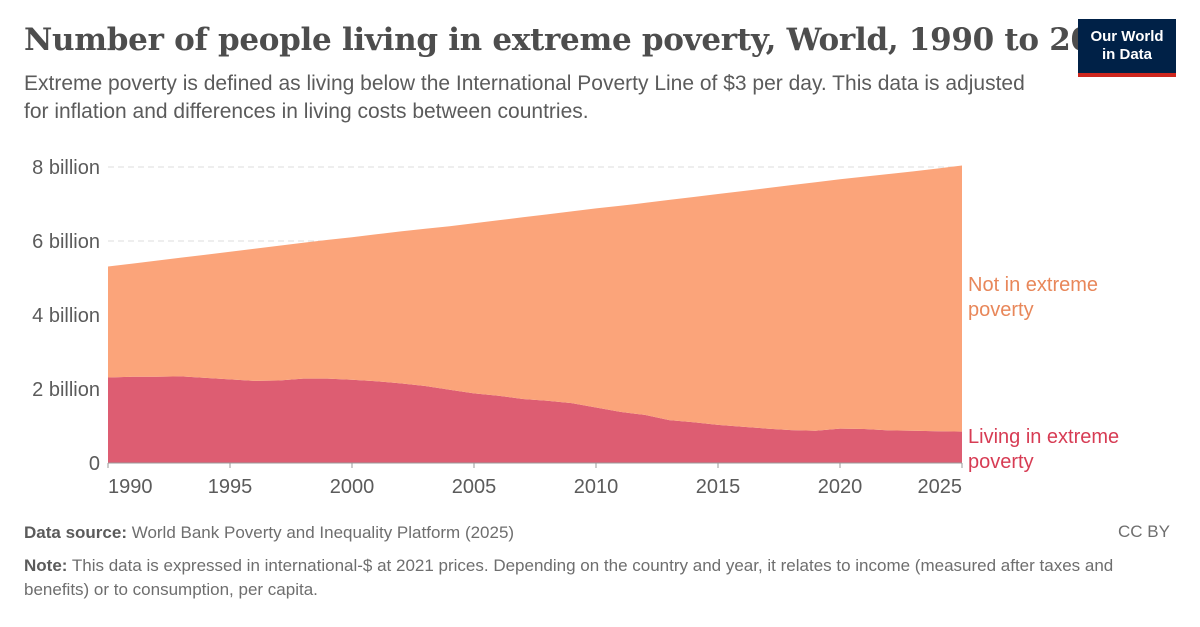  Describe the element at coordinates (66, 168) in the screenshot. I see `y-tick-label: 8 billion` at that location.